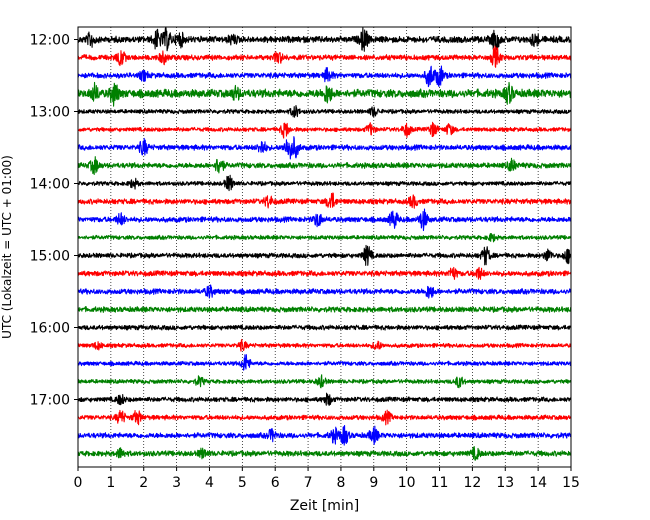  Describe the element at coordinates (407, 483) in the screenshot. I see `x-tick-label-10: 10` at that location.